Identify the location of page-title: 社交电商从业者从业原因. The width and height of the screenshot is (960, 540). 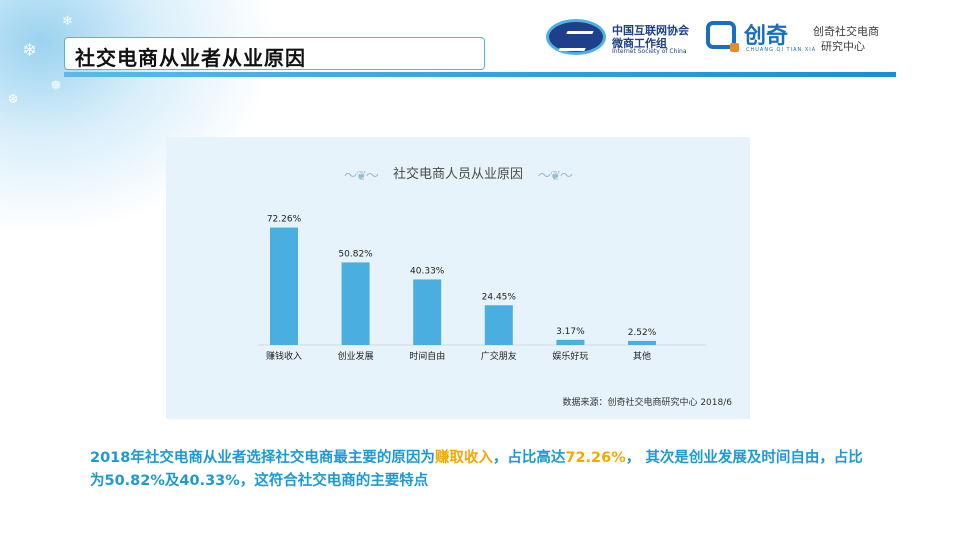
(190, 58).